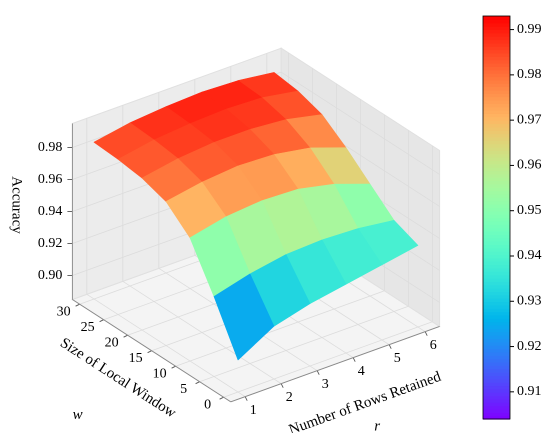 Image resolution: width=550 pixels, height=433 pixels. Describe the element at coordinates (17, 205) in the screenshot. I see `z-axis-label: Accuracy` at that location.